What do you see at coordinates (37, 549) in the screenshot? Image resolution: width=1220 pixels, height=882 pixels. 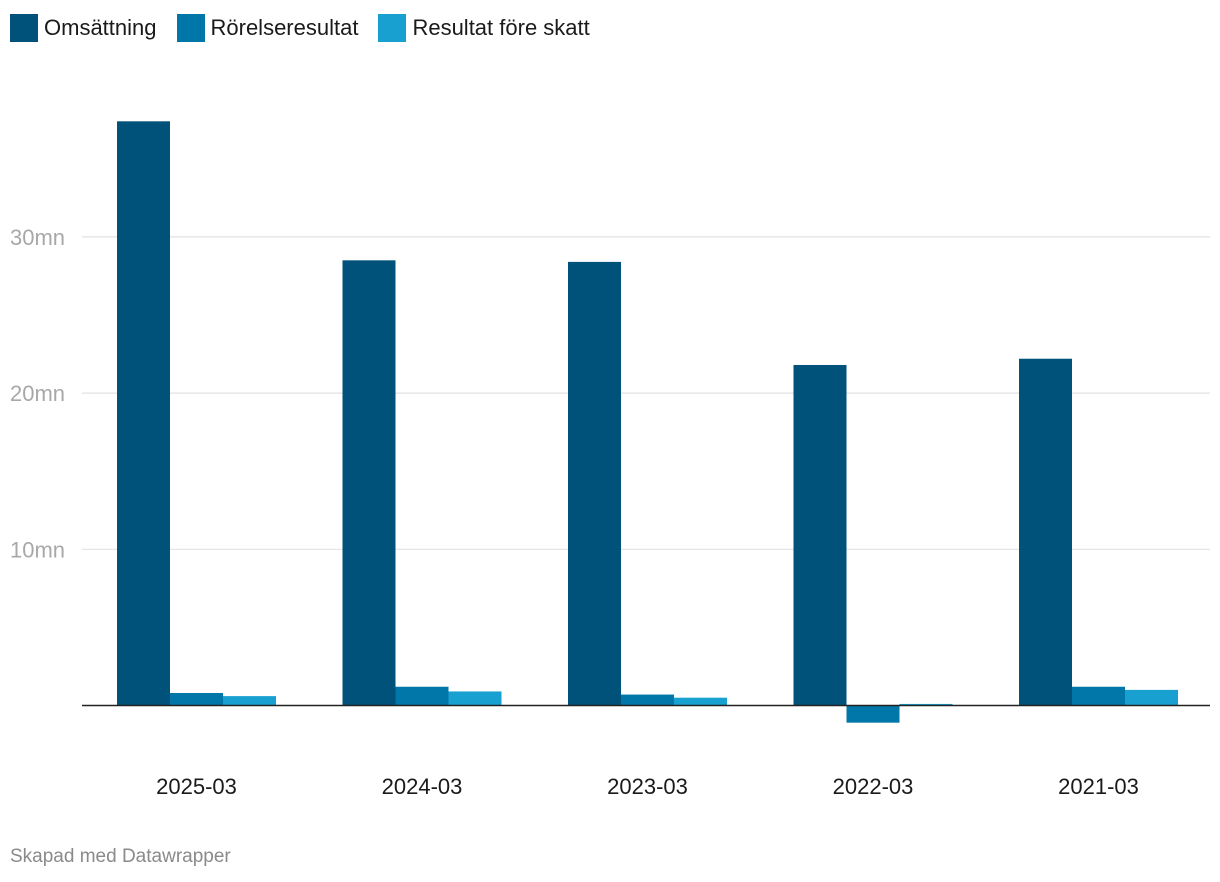 I see `y-tick-label: 10mn` at bounding box center [37, 549].